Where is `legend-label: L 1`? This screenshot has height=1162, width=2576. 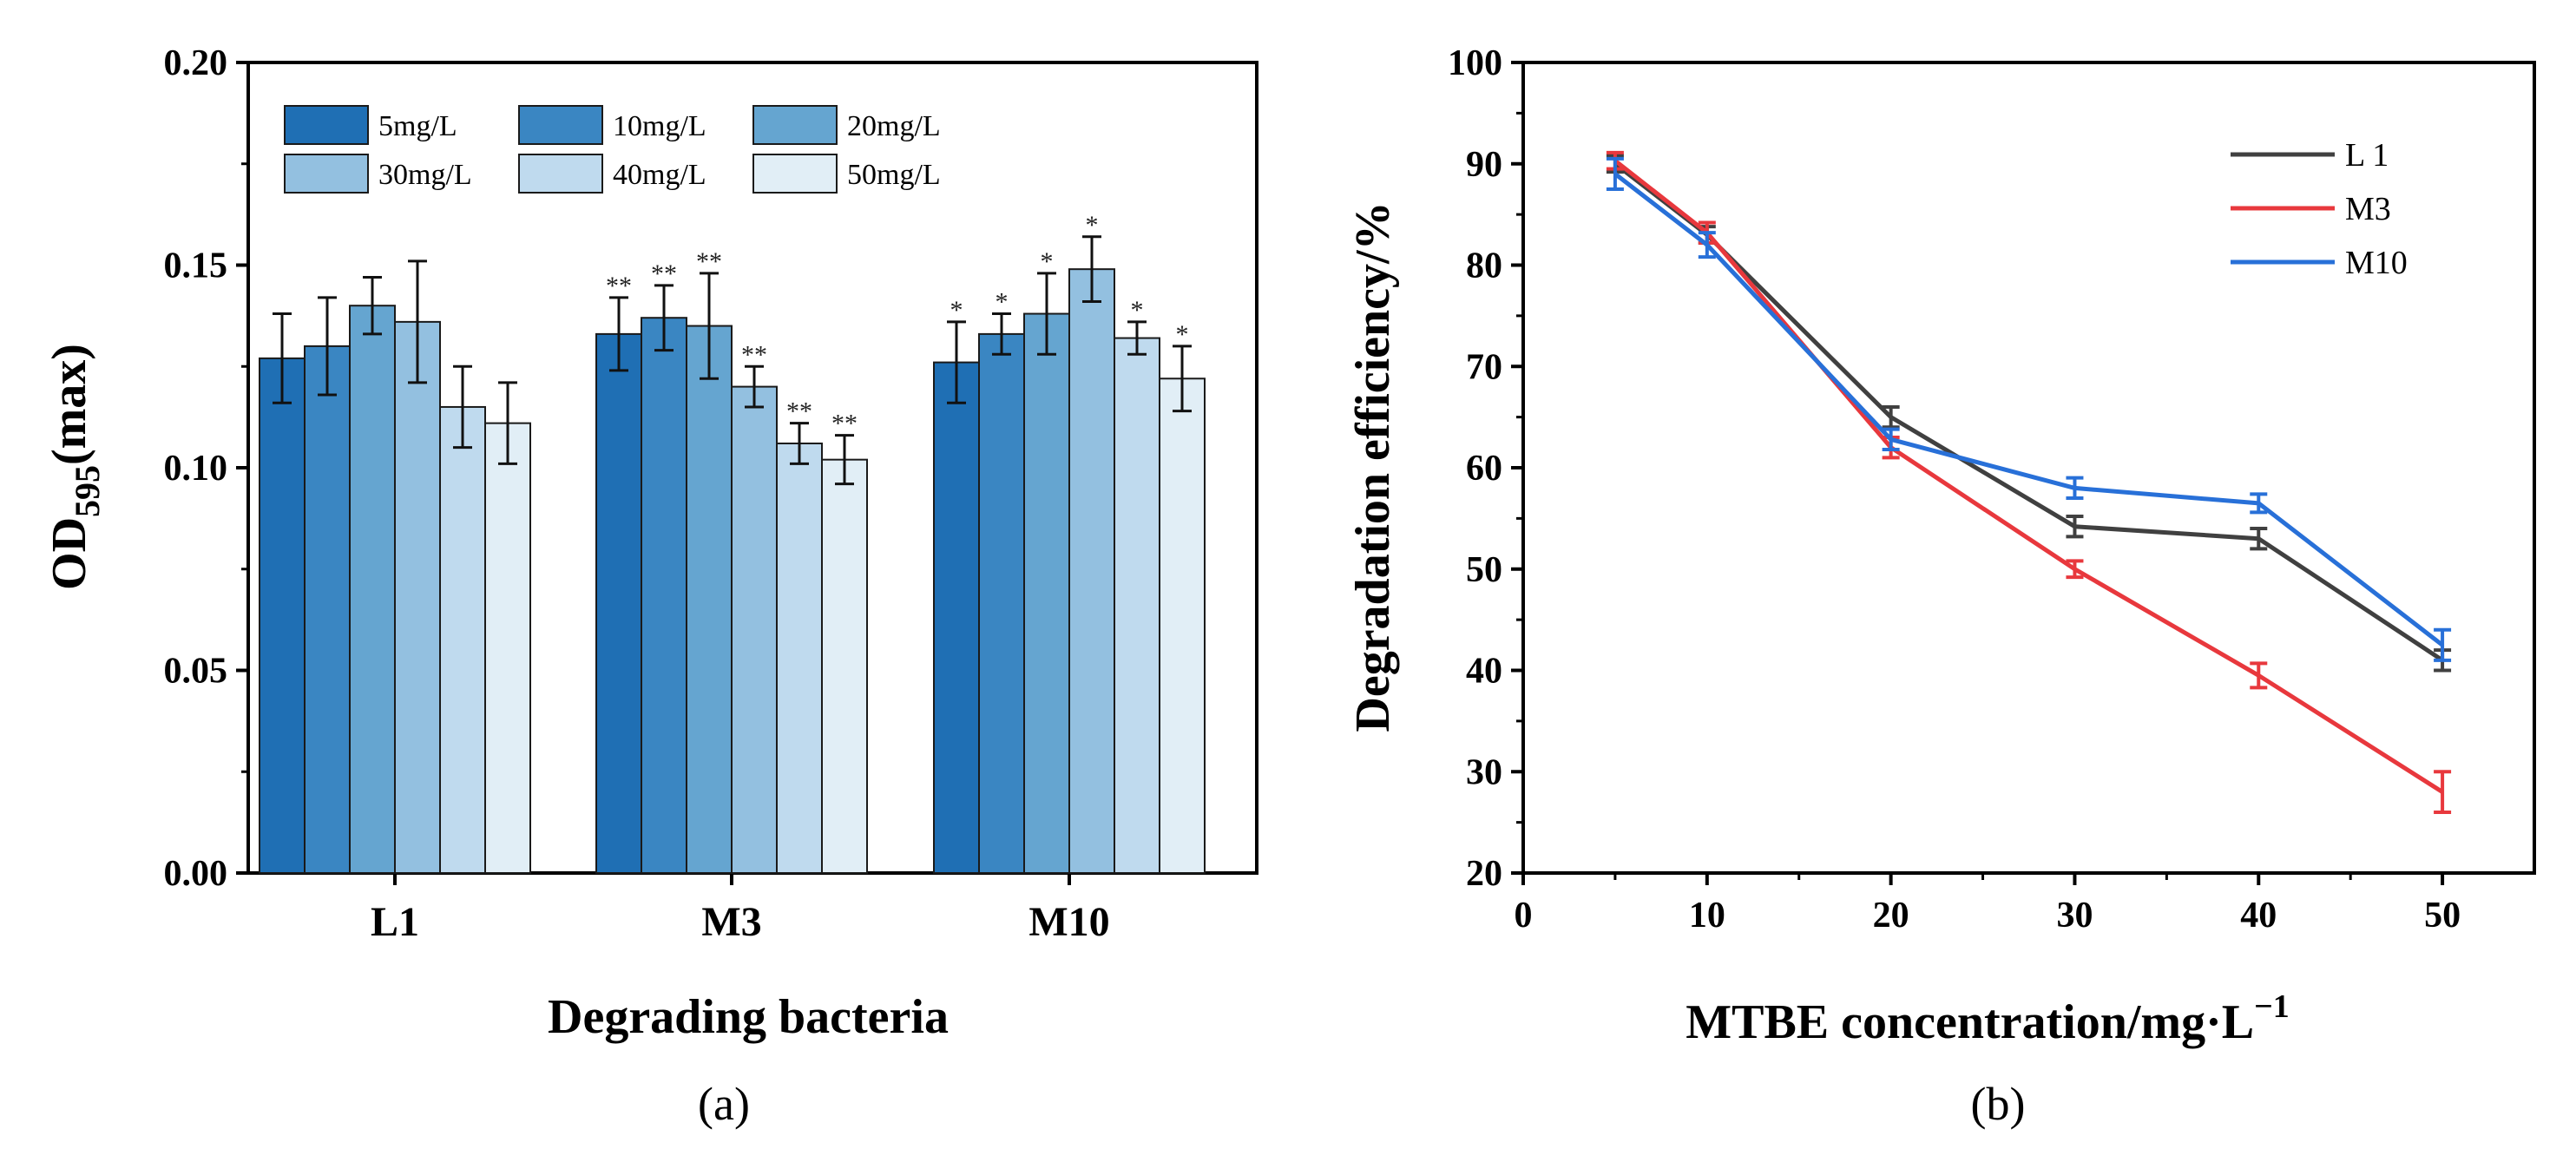 legend-label: L 1 is located at coordinates (2367, 155).